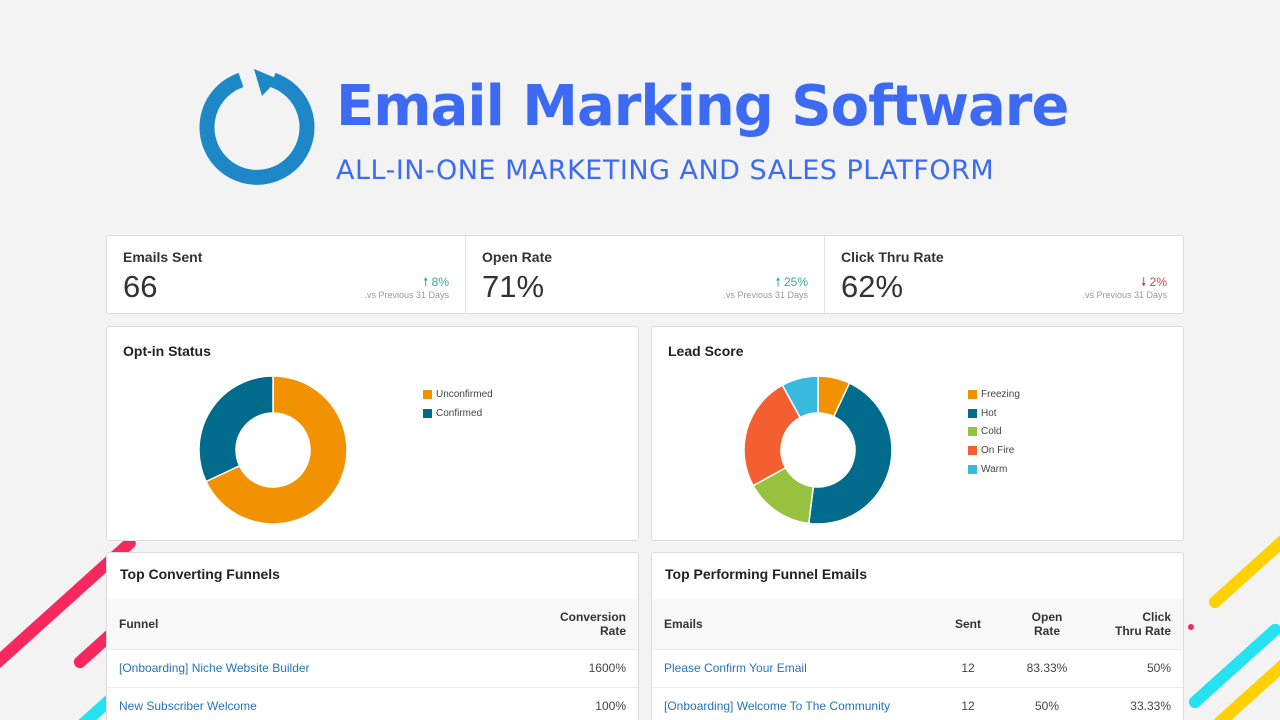 This screenshot has width=1280, height=720. What do you see at coordinates (559, 667) in the screenshot?
I see `conversion-rate-cell: 1600%` at bounding box center [559, 667].